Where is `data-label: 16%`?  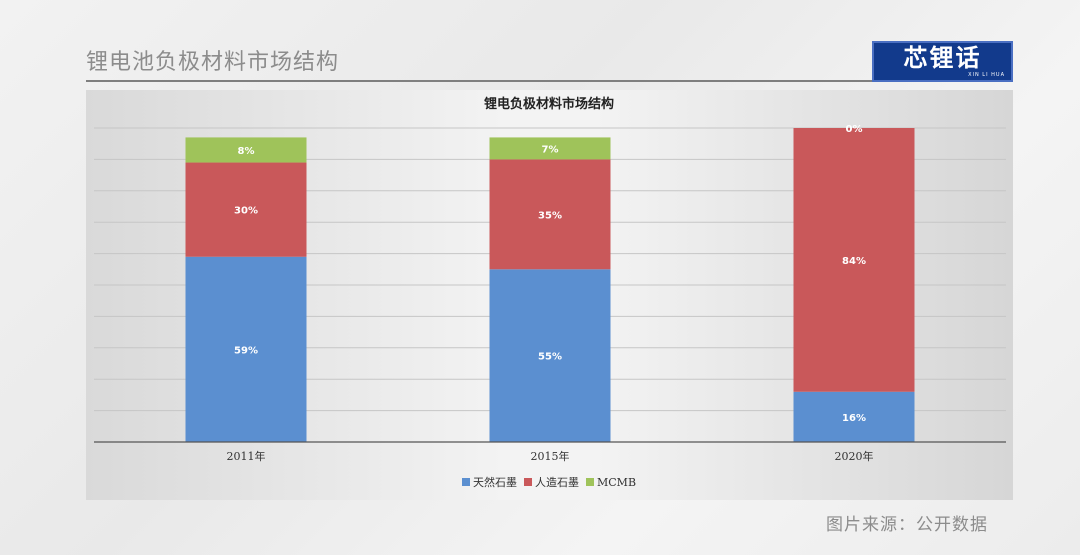 data-label: 16% is located at coordinates (854, 418).